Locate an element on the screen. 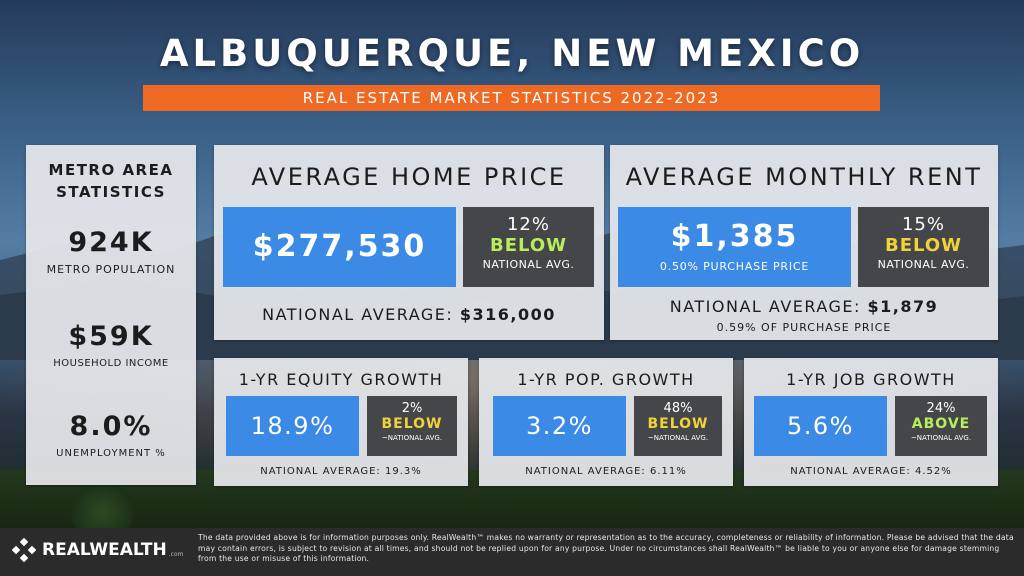  rent-national: NATIONAL AVERAGE: $1,879 is located at coordinates (804, 306).